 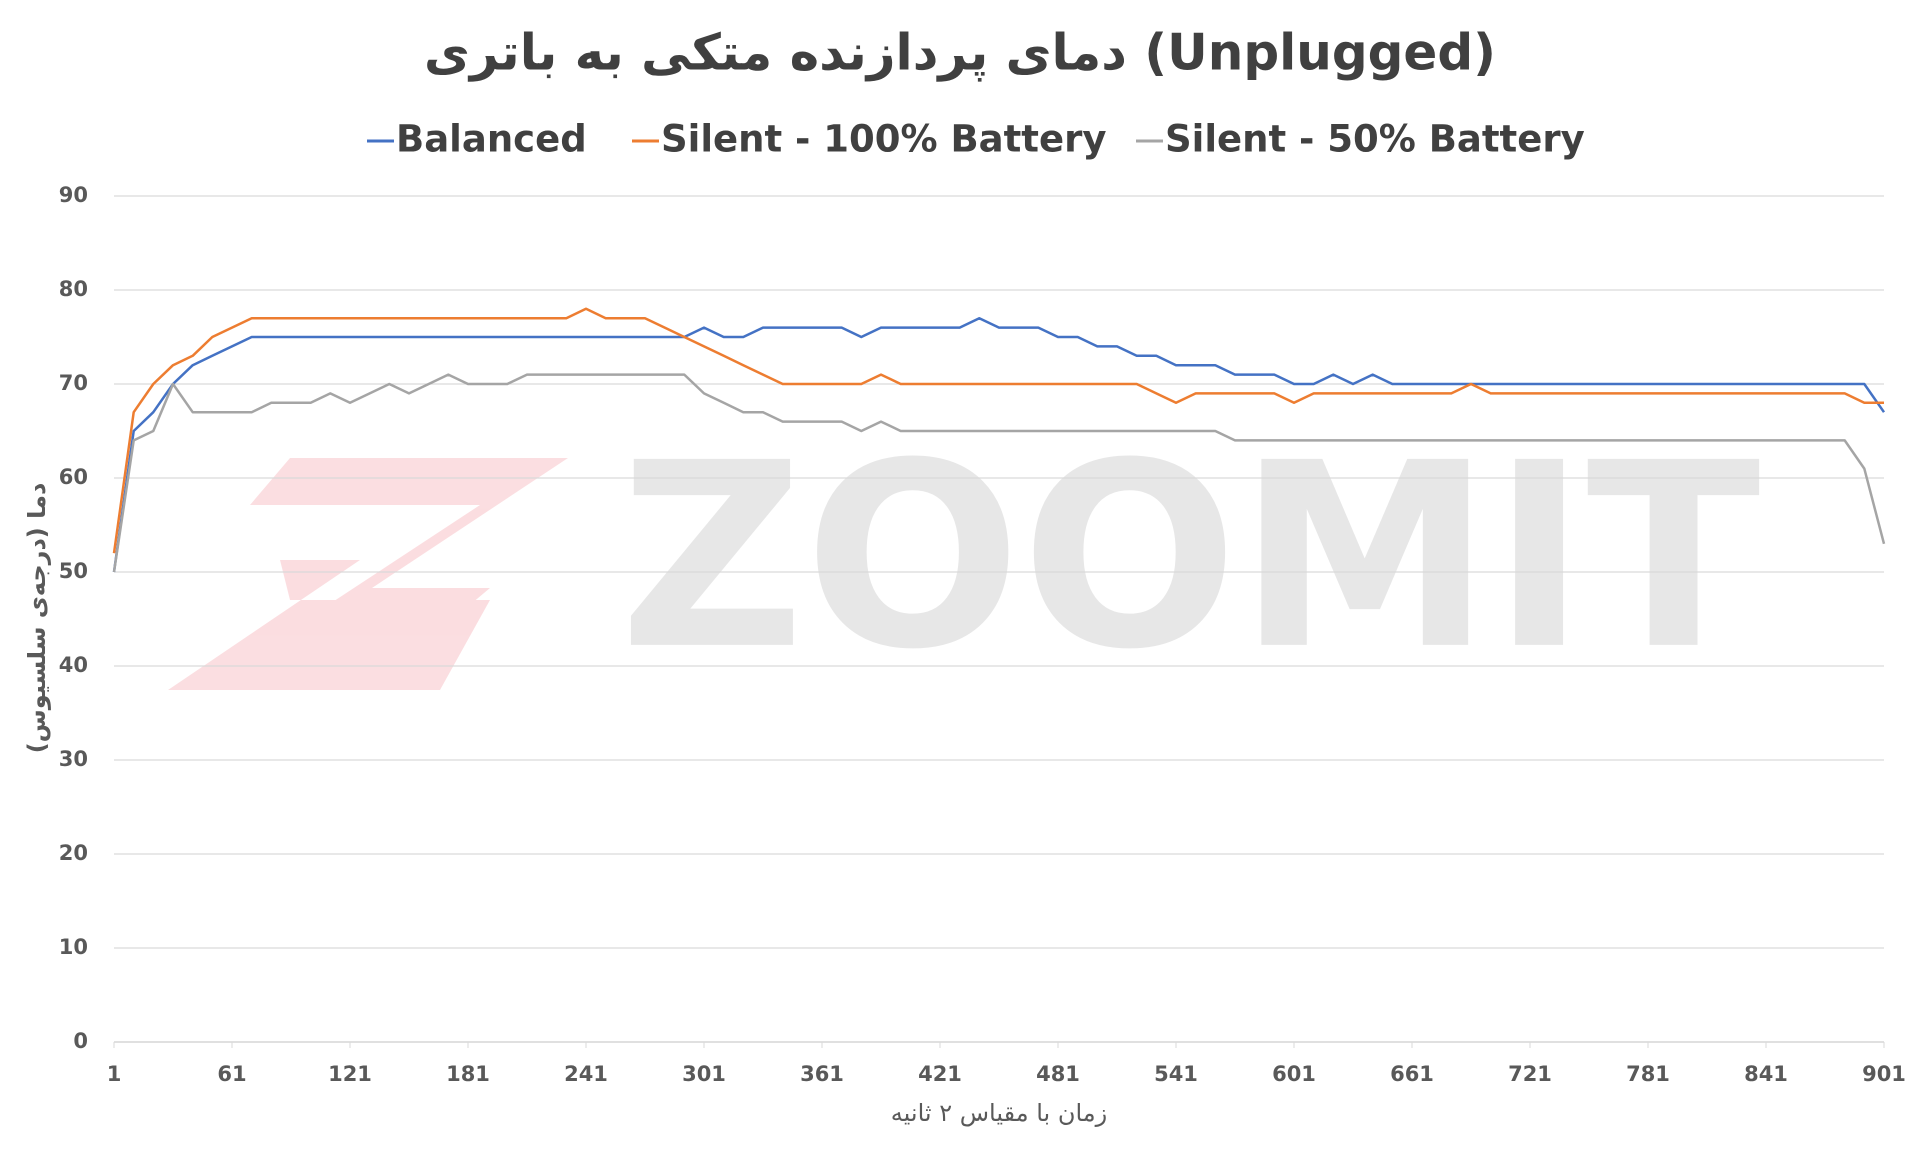 I want to click on x-tick-label: 661, so click(x=1412, y=1074).